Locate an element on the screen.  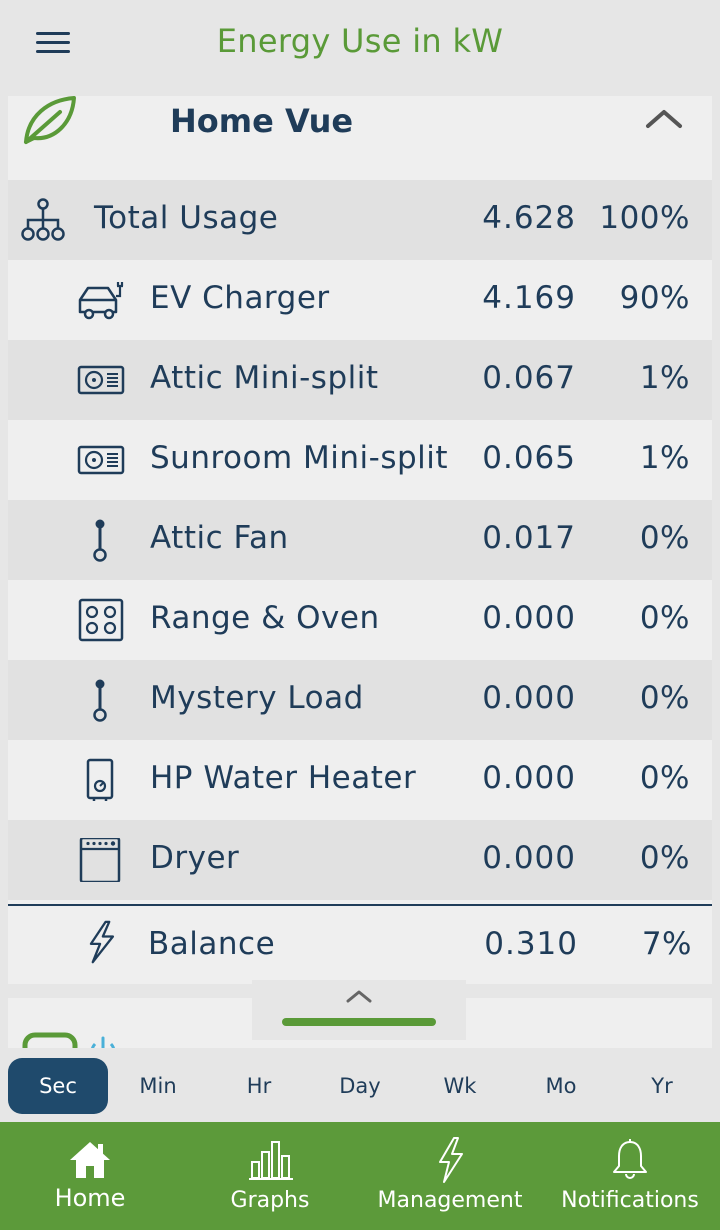
tab-home: Home is located at coordinates (90, 1176).